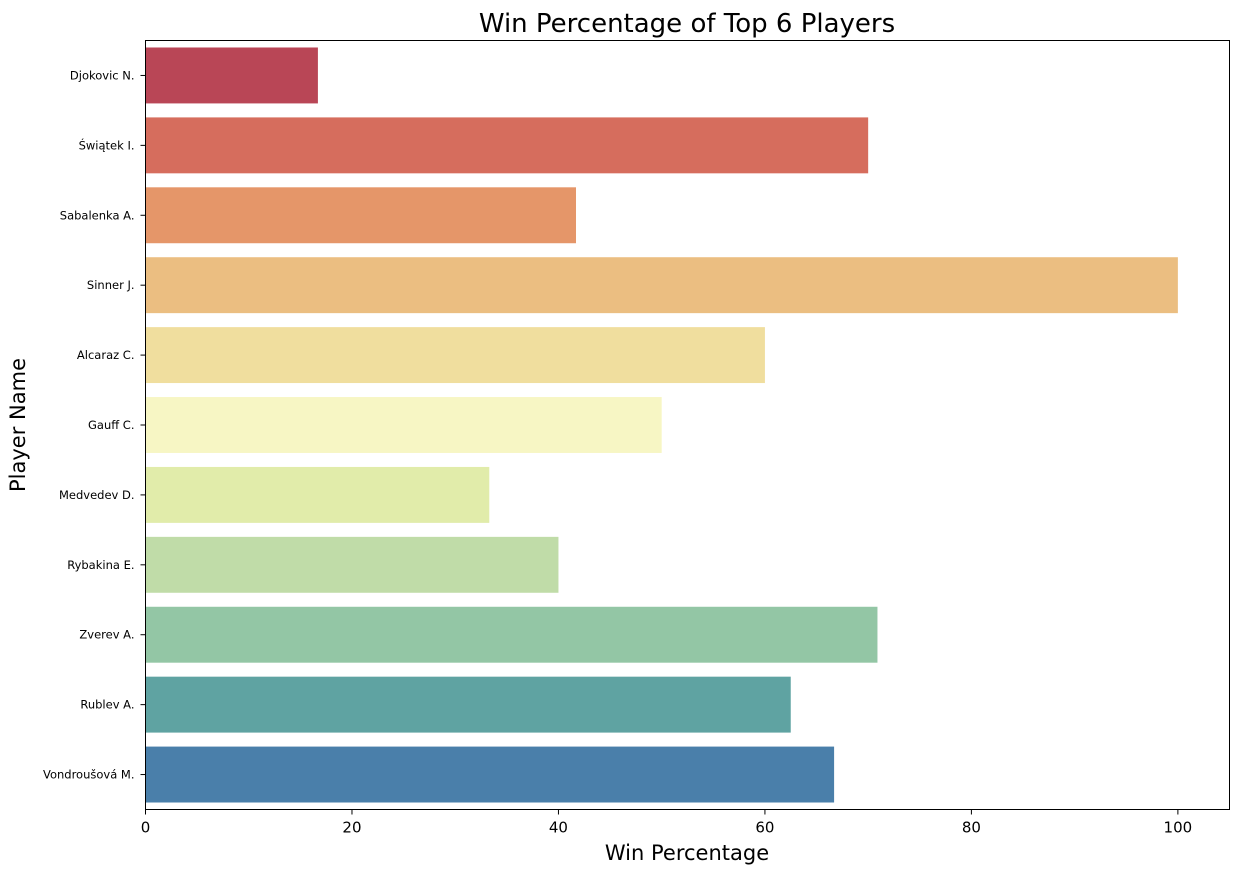  I want to click on bar-vondrousova-m, so click(490, 774).